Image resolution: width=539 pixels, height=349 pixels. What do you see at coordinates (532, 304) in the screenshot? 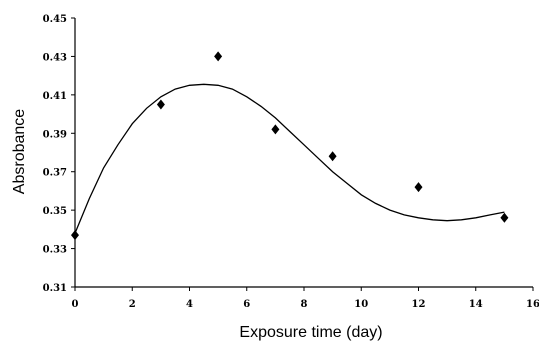
I see `x-tick-label: 16` at bounding box center [532, 304].